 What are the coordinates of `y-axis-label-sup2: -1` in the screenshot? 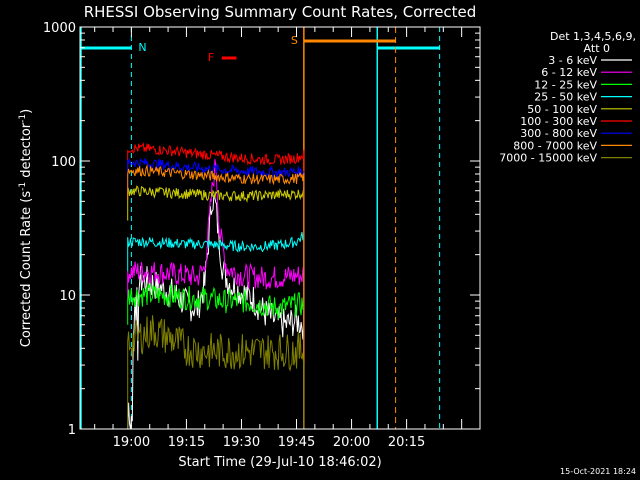 It's located at (23, 118).